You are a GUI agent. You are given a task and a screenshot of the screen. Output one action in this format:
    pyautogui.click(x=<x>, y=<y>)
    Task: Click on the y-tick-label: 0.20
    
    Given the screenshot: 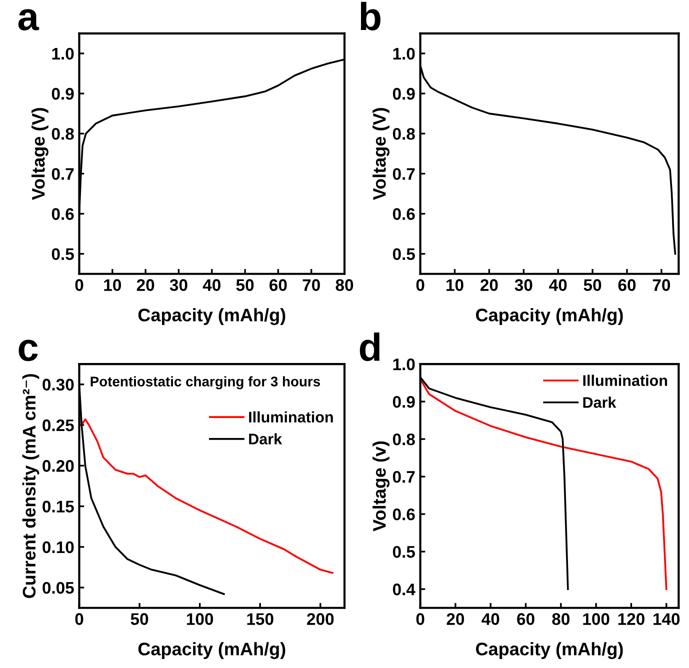 What is the action you would take?
    pyautogui.click(x=58, y=466)
    